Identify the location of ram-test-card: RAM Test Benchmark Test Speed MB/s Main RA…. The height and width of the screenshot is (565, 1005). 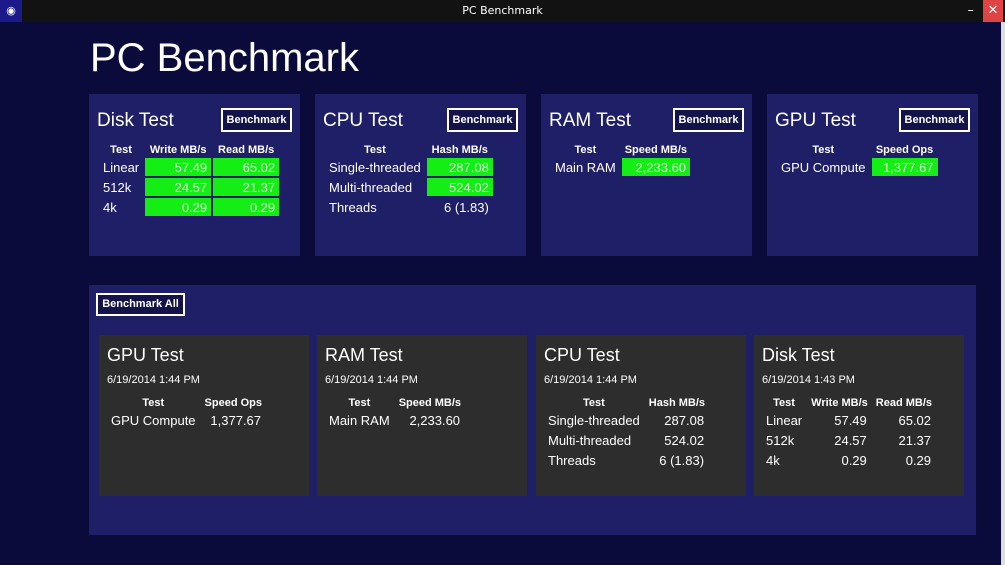
(646, 175).